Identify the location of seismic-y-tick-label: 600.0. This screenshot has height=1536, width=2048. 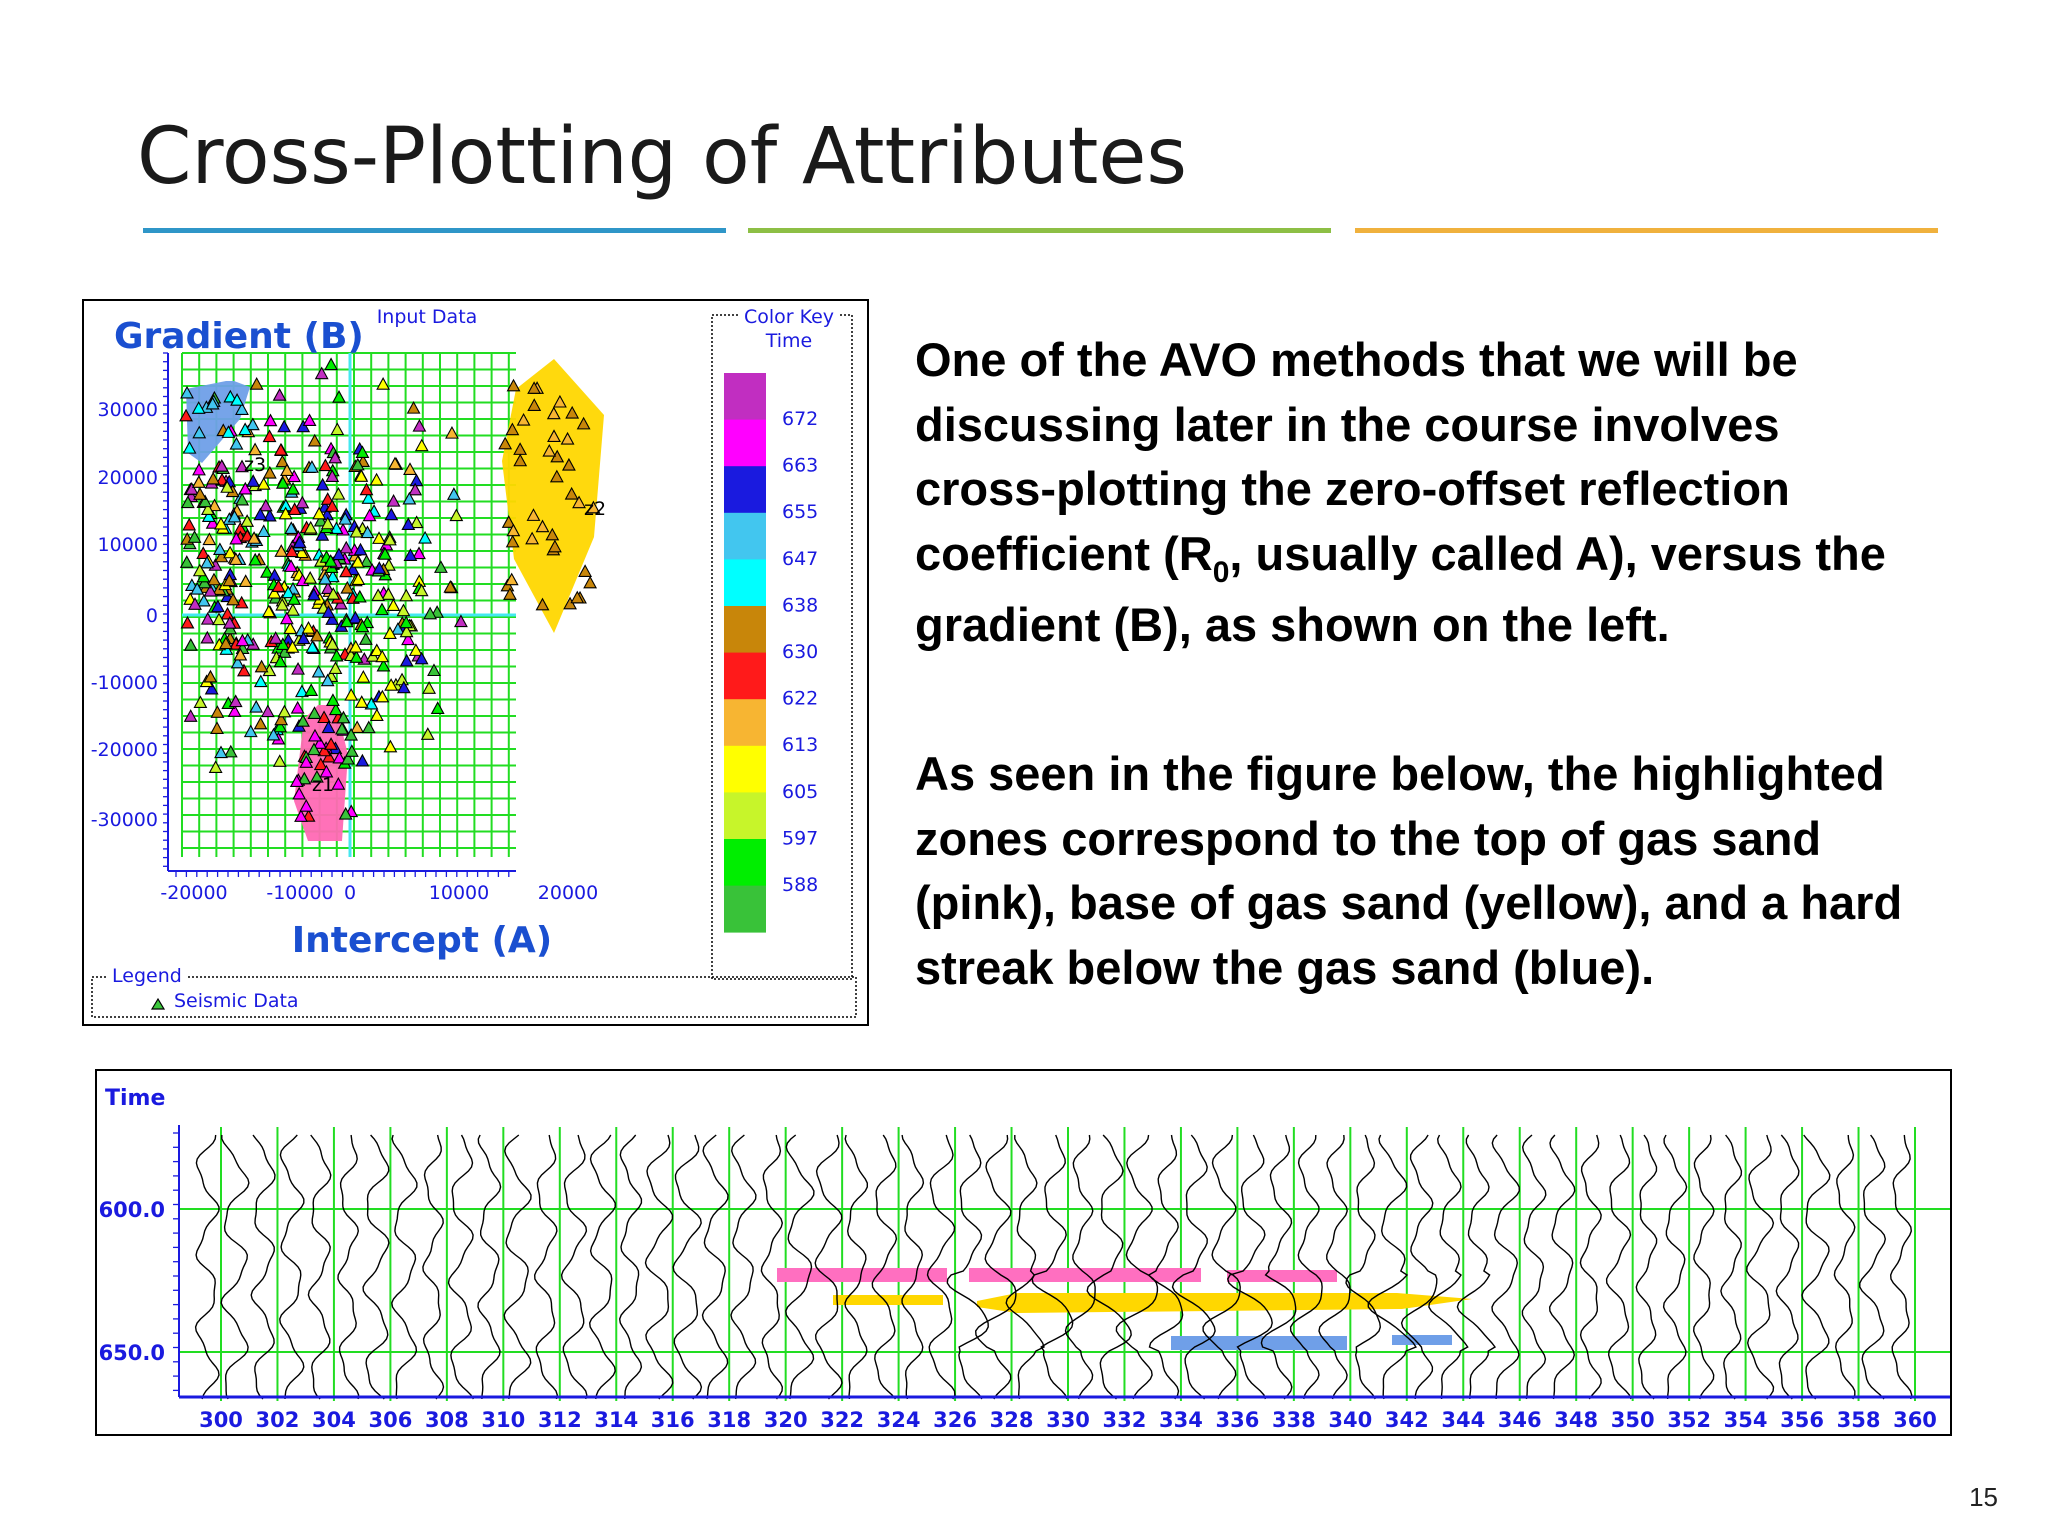
(132, 1210).